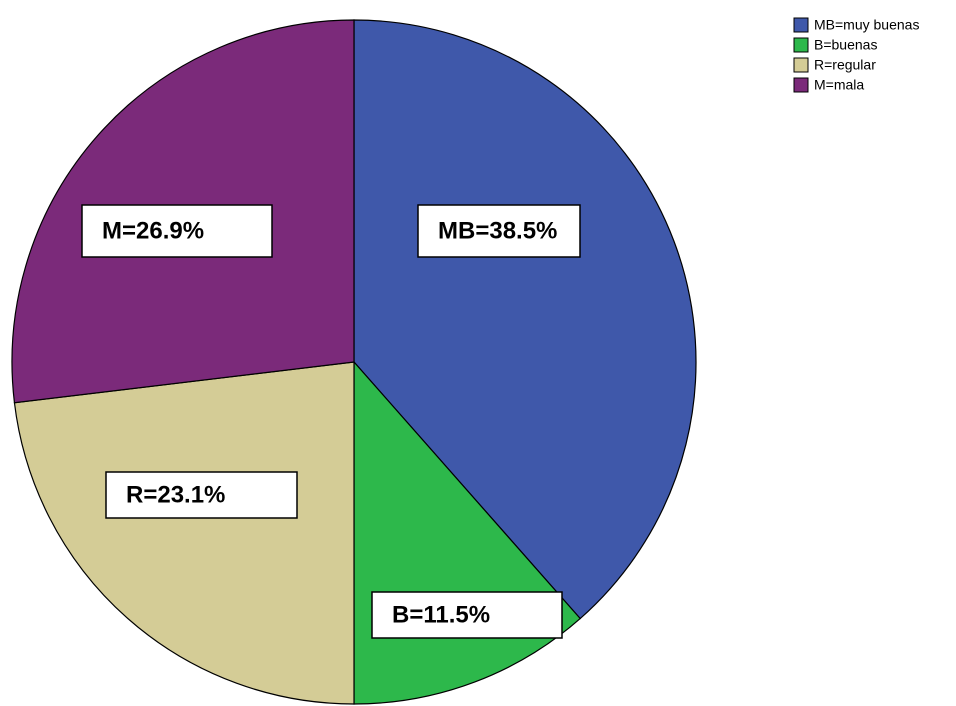  What do you see at coordinates (153, 230) in the screenshot?
I see `slice-label: M=26.9%` at bounding box center [153, 230].